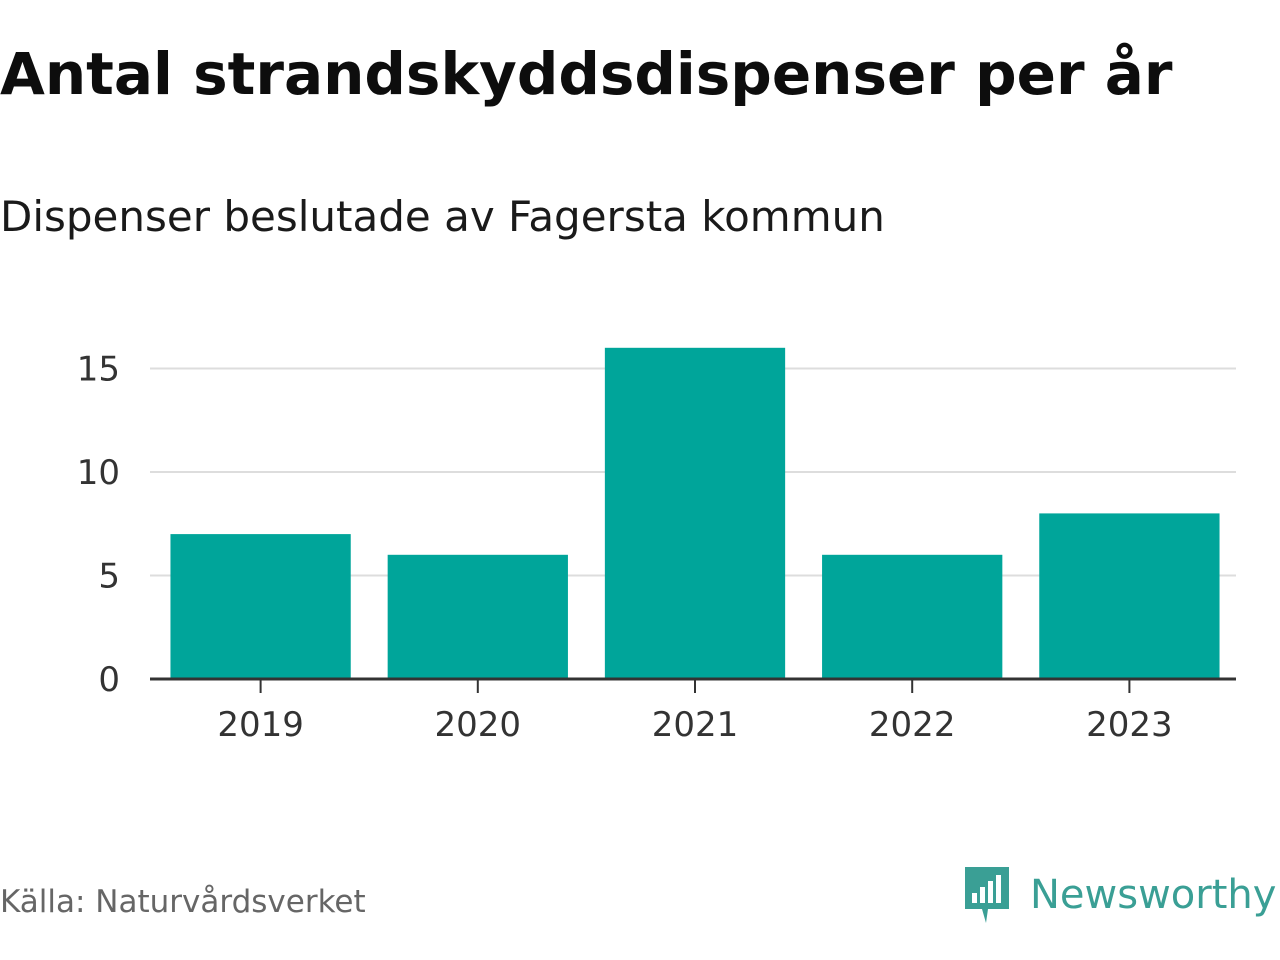 The height and width of the screenshot is (960, 1280). I want to click on source-note: Källa: Naturvårdsverket, so click(183, 902).